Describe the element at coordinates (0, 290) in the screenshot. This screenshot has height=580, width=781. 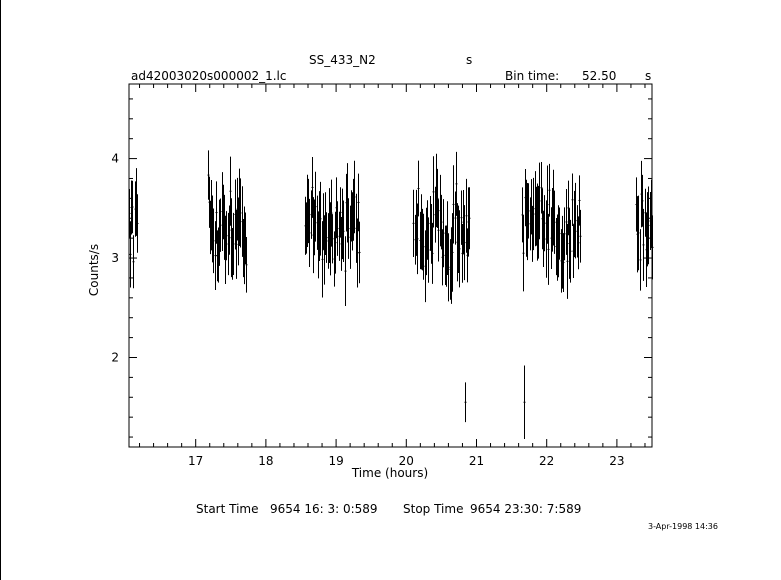
I see `left-border` at that location.